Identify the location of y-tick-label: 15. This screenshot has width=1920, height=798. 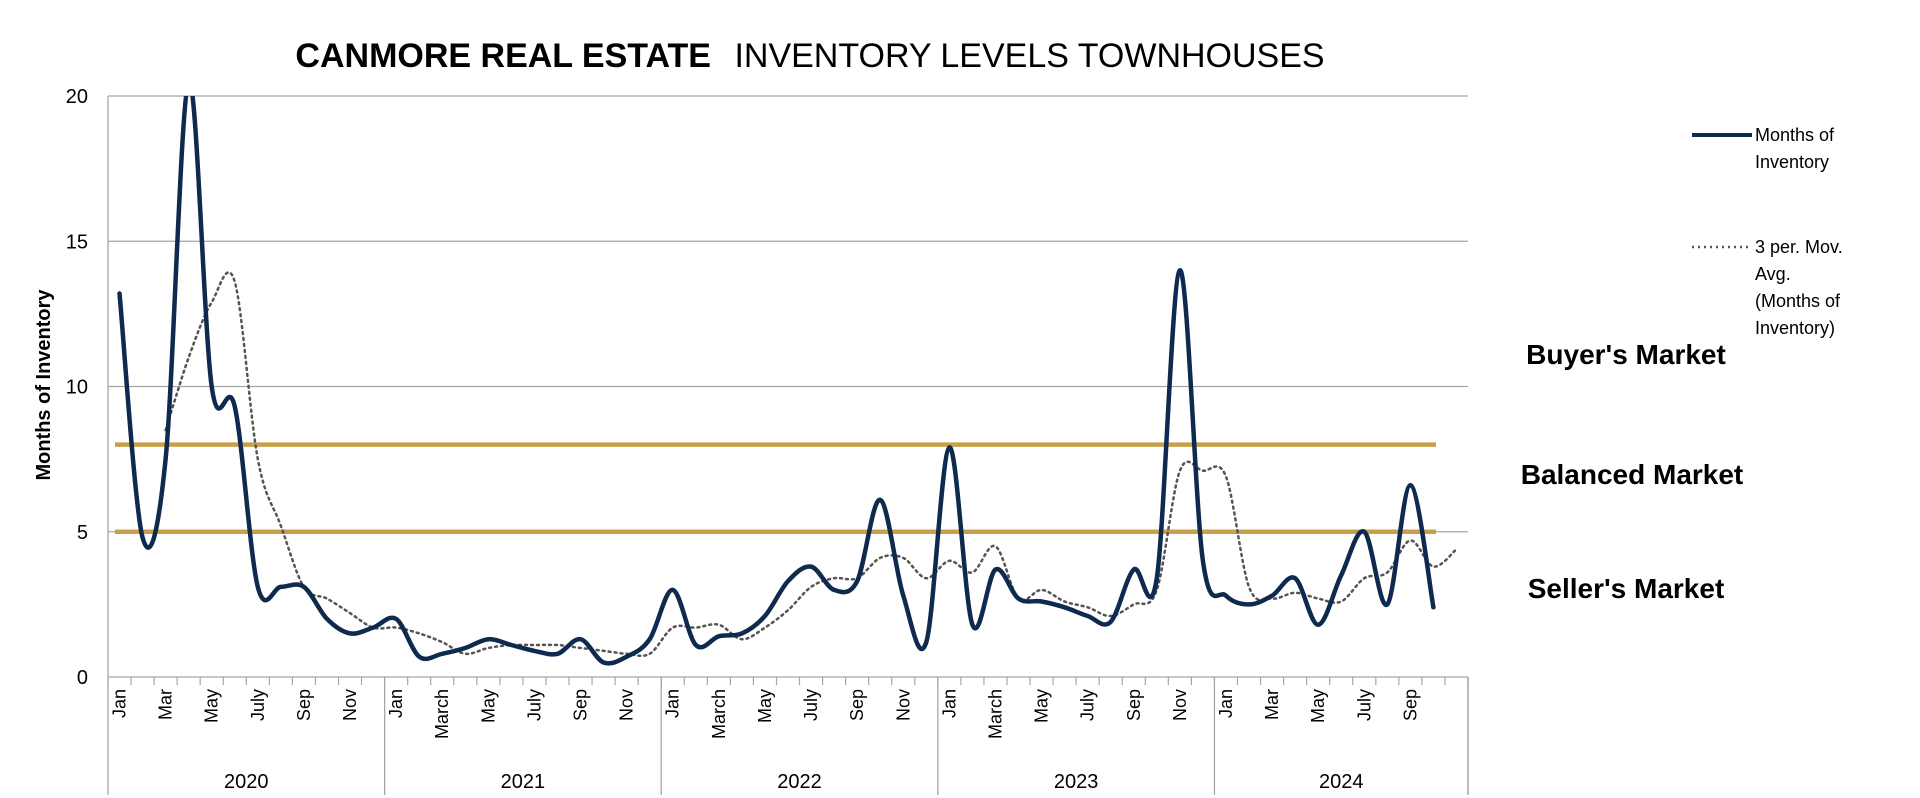
(77, 242).